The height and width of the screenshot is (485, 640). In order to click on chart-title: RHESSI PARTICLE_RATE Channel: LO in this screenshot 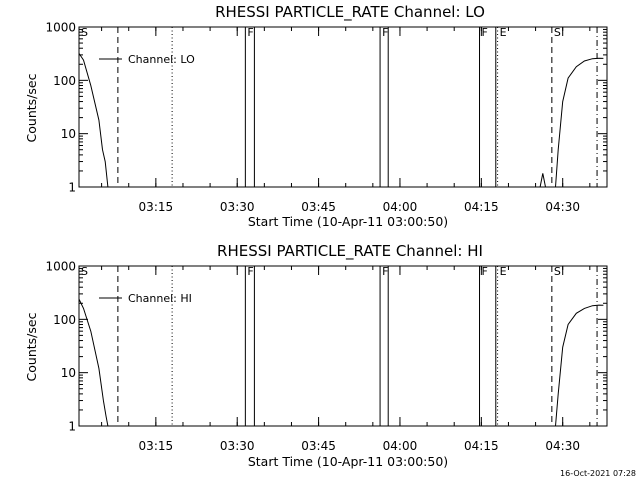, I will do `click(350, 12)`.